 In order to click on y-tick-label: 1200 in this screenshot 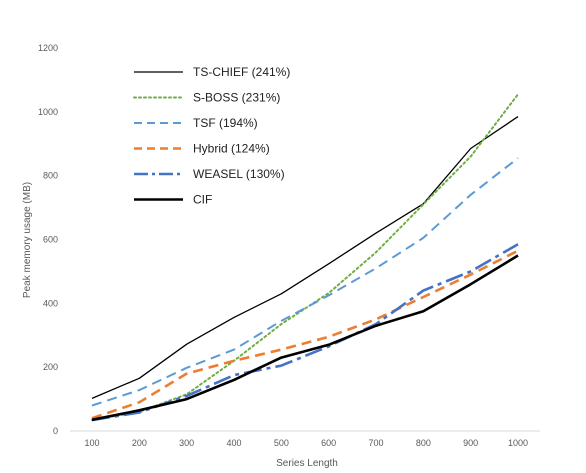, I will do `click(48, 48)`.